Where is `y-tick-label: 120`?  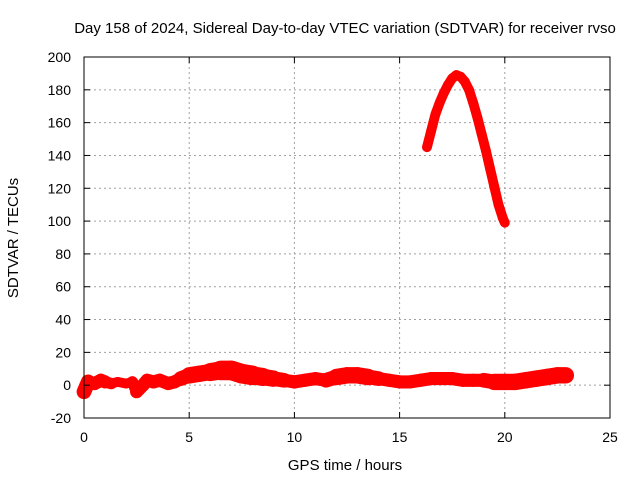
y-tick-label: 120 is located at coordinates (60, 188).